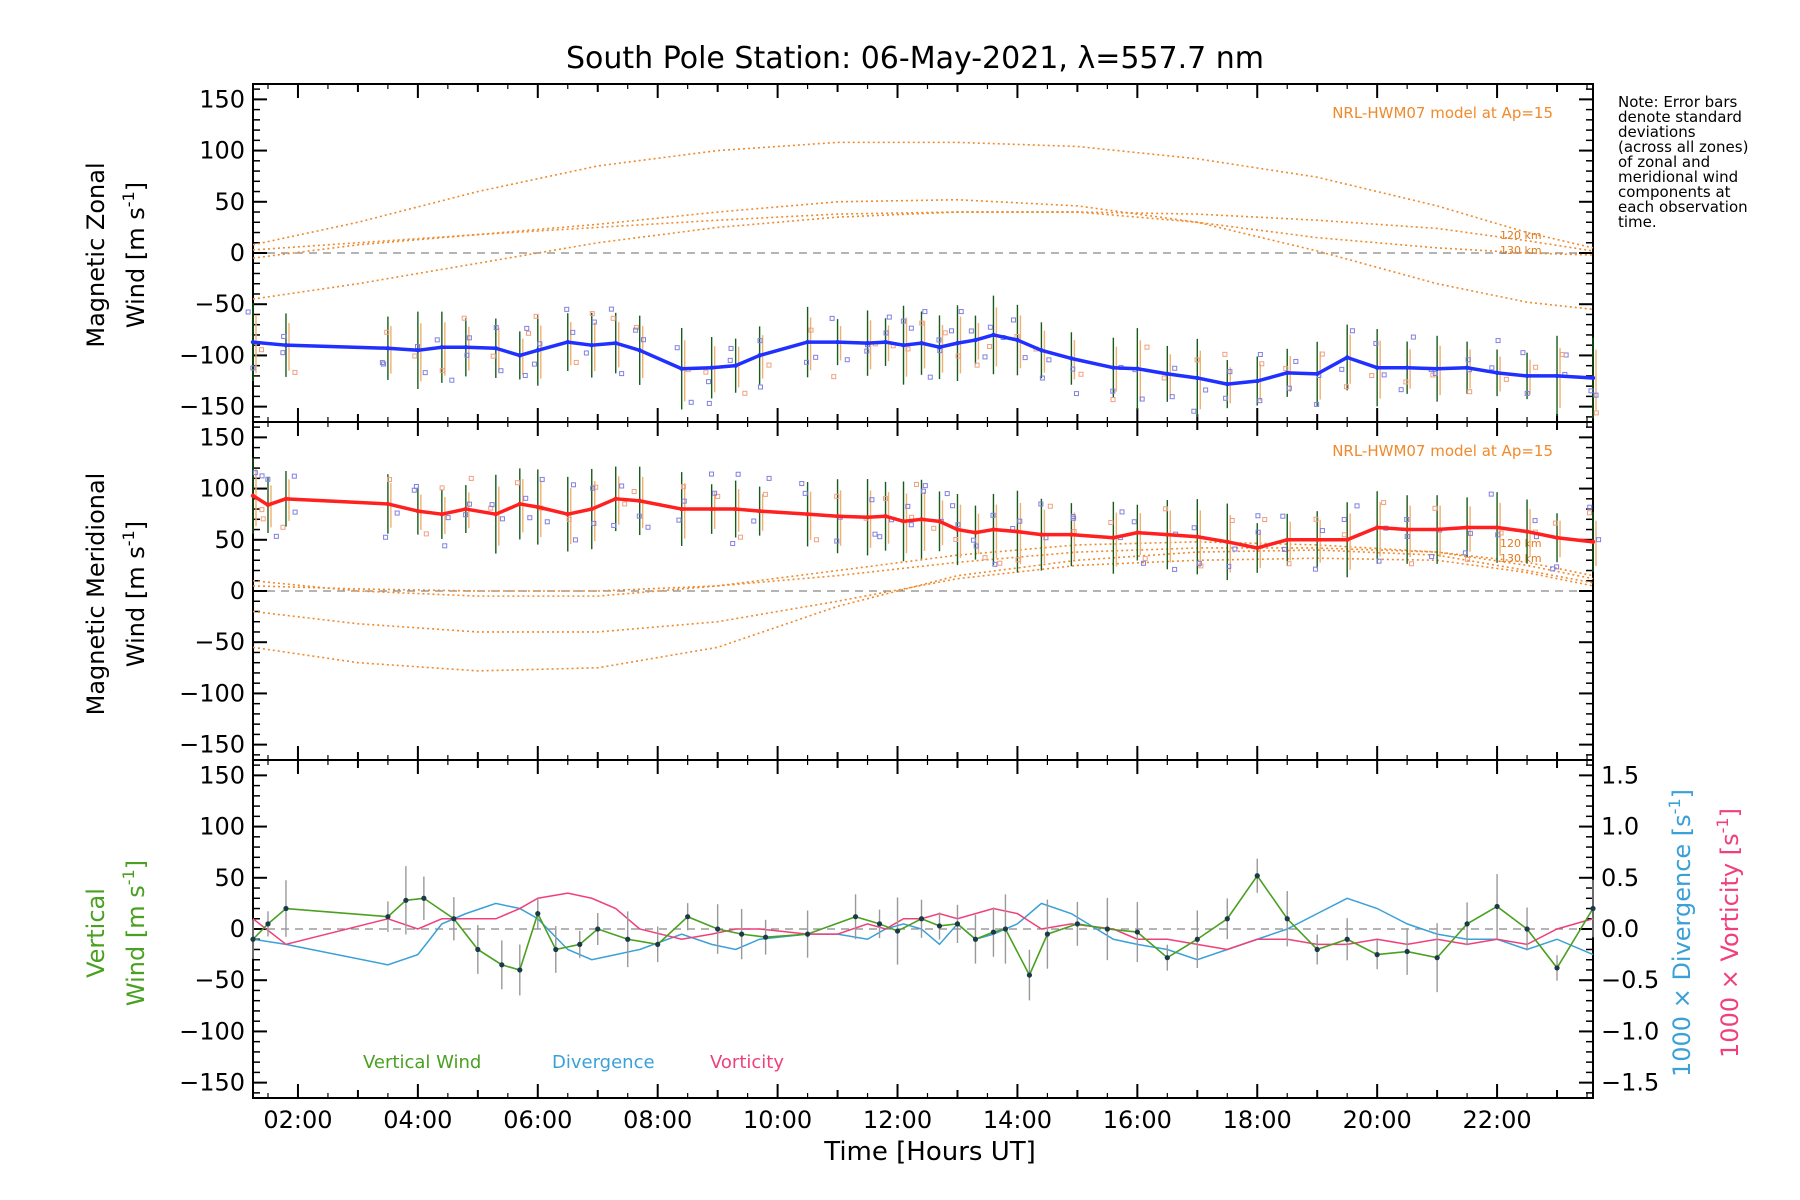 The width and height of the screenshot is (1800, 1200). Describe the element at coordinates (747, 1062) in the screenshot. I see `legend-vorticity: Vorticity` at that location.